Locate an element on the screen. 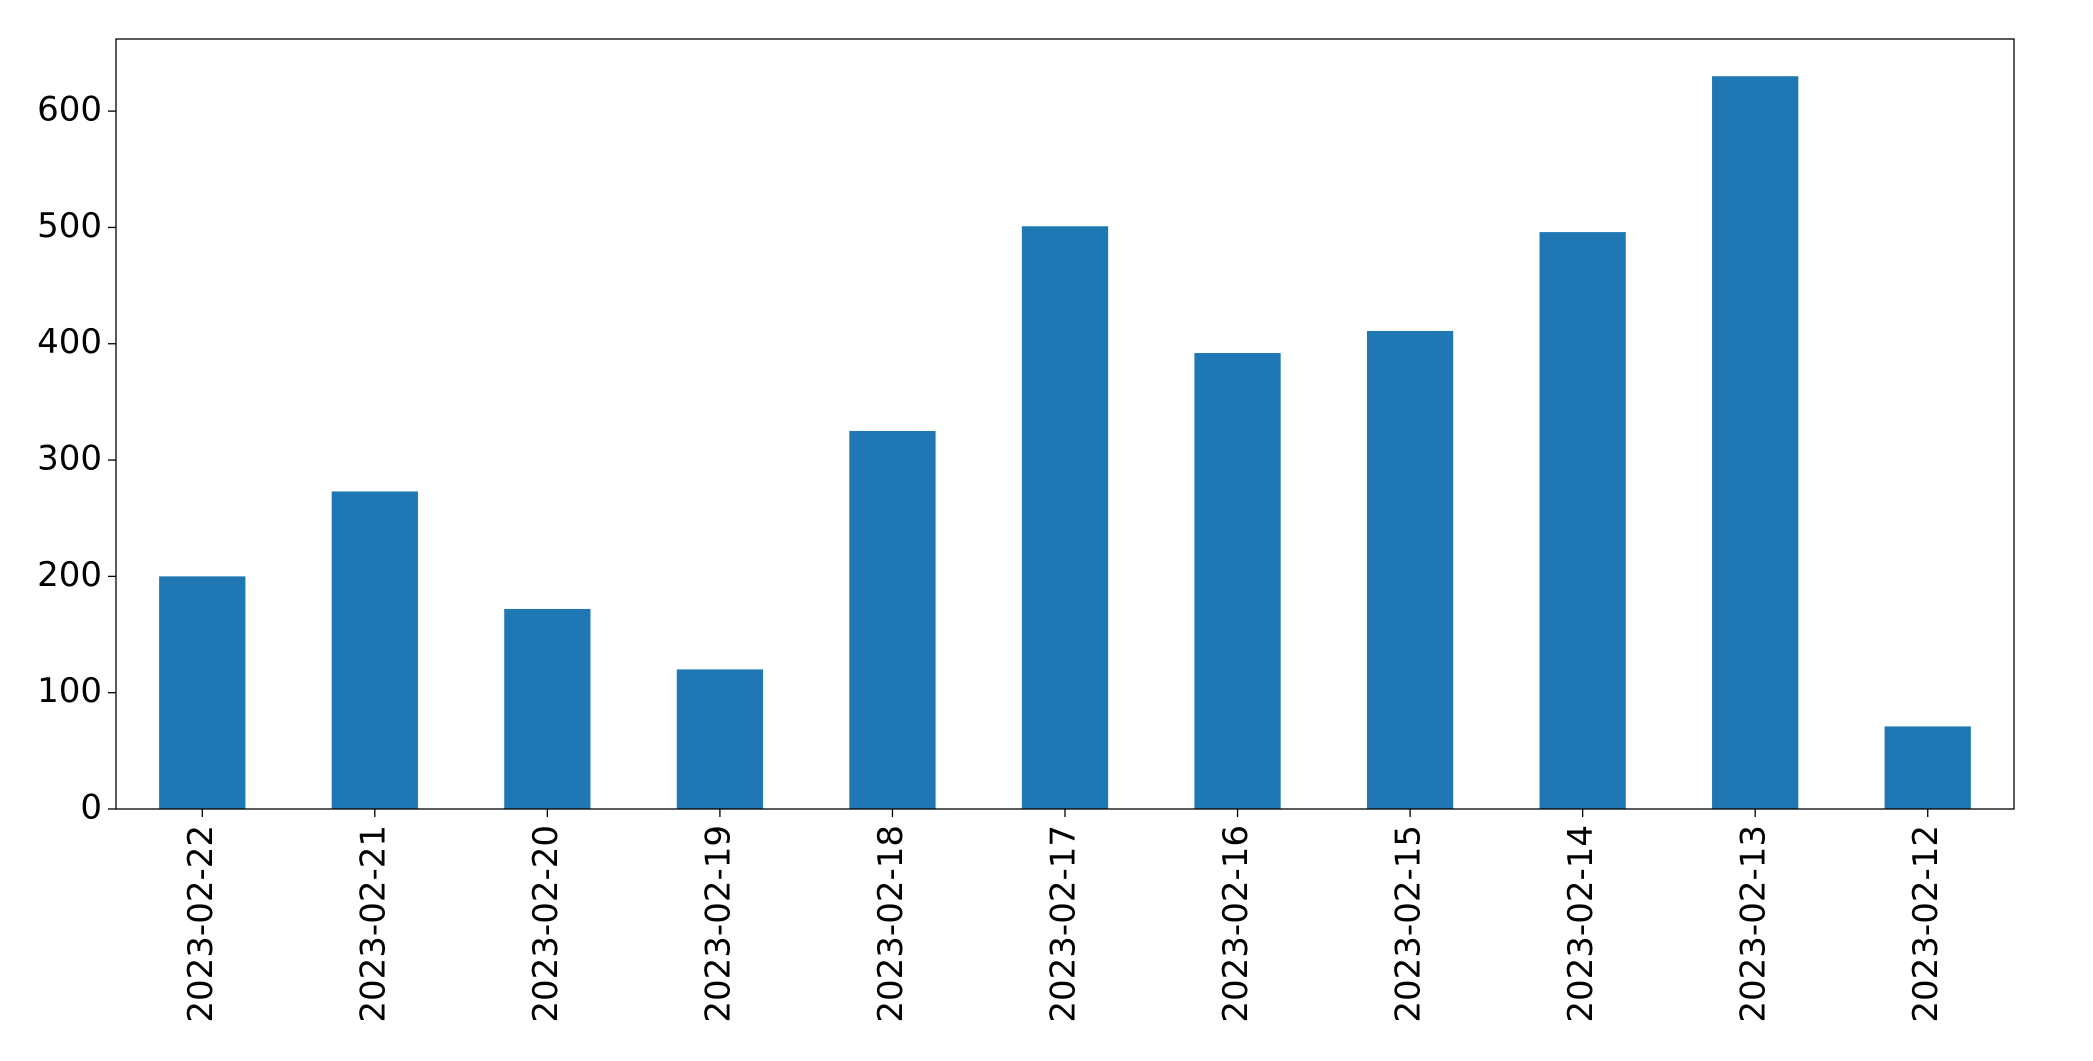 Image resolution: width=2093 pixels, height=1061 pixels. y-tick-label: 400 is located at coordinates (69, 342).